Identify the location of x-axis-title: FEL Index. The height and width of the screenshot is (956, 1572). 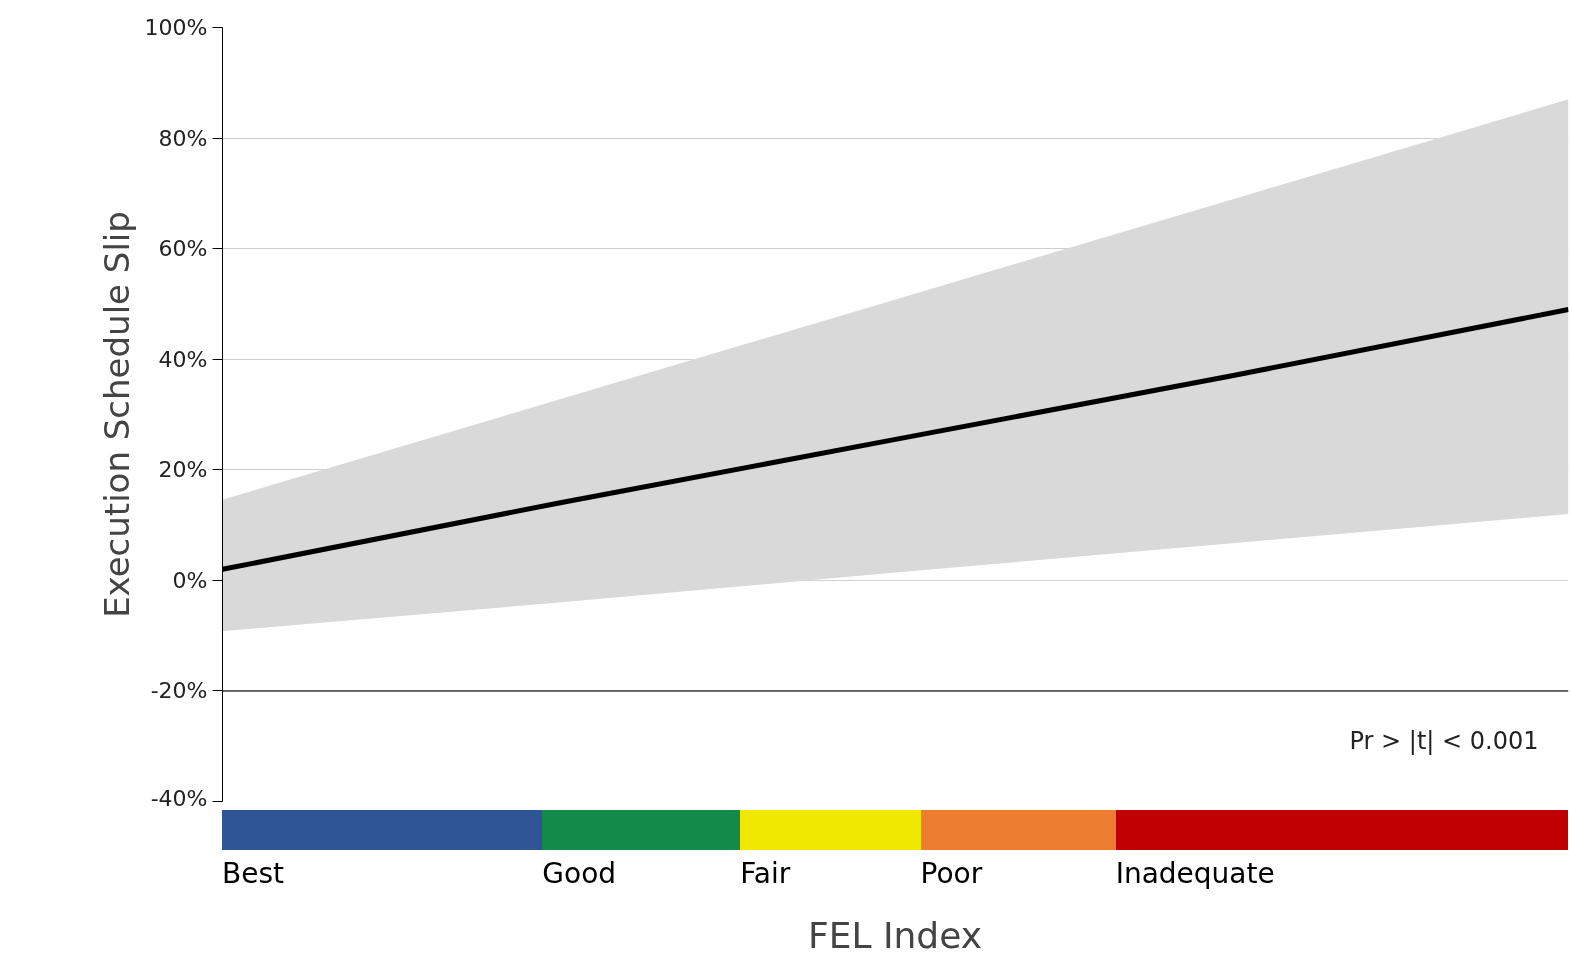
(895, 935).